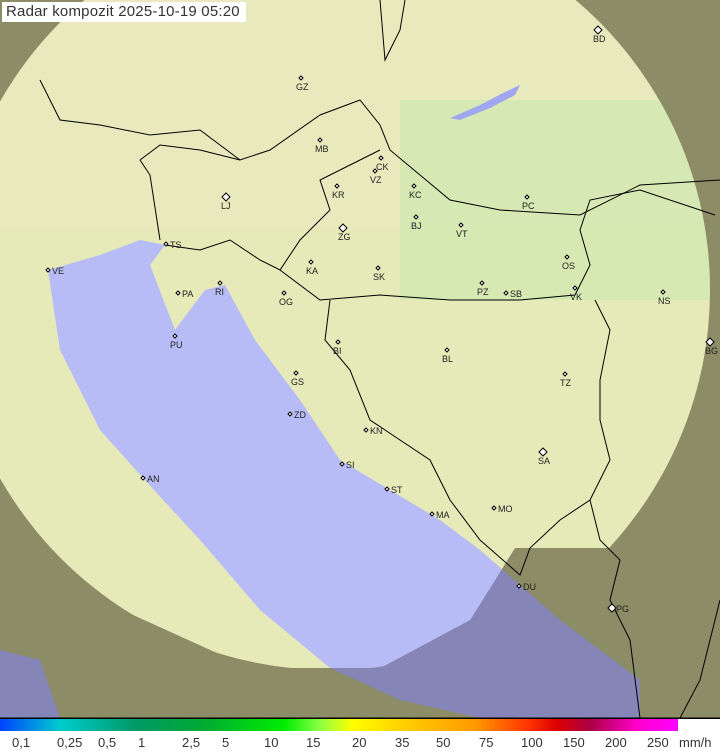 Image resolution: width=720 pixels, height=751 pixels. I want to click on legend-label: 2,5, so click(191, 742).